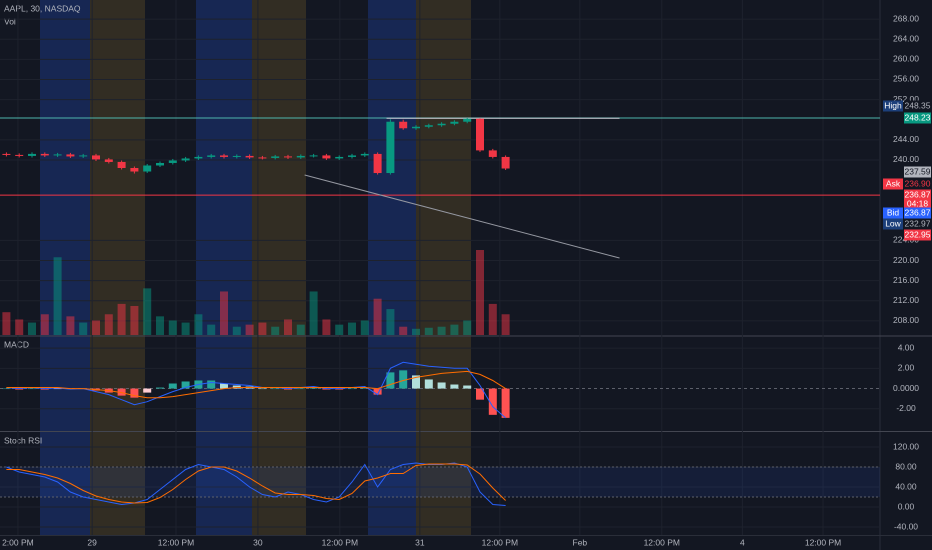 The height and width of the screenshot is (550, 932). Describe the element at coordinates (462, 216) in the screenshot. I see `trend-line` at that location.